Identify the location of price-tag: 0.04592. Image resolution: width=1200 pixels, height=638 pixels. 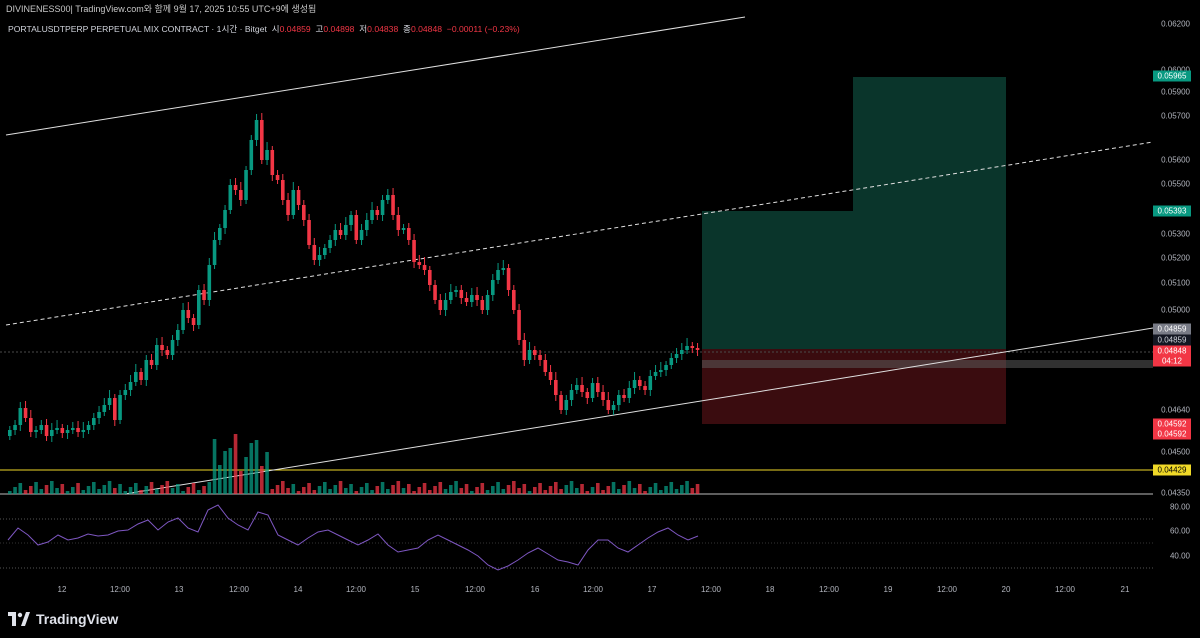
(1172, 424).